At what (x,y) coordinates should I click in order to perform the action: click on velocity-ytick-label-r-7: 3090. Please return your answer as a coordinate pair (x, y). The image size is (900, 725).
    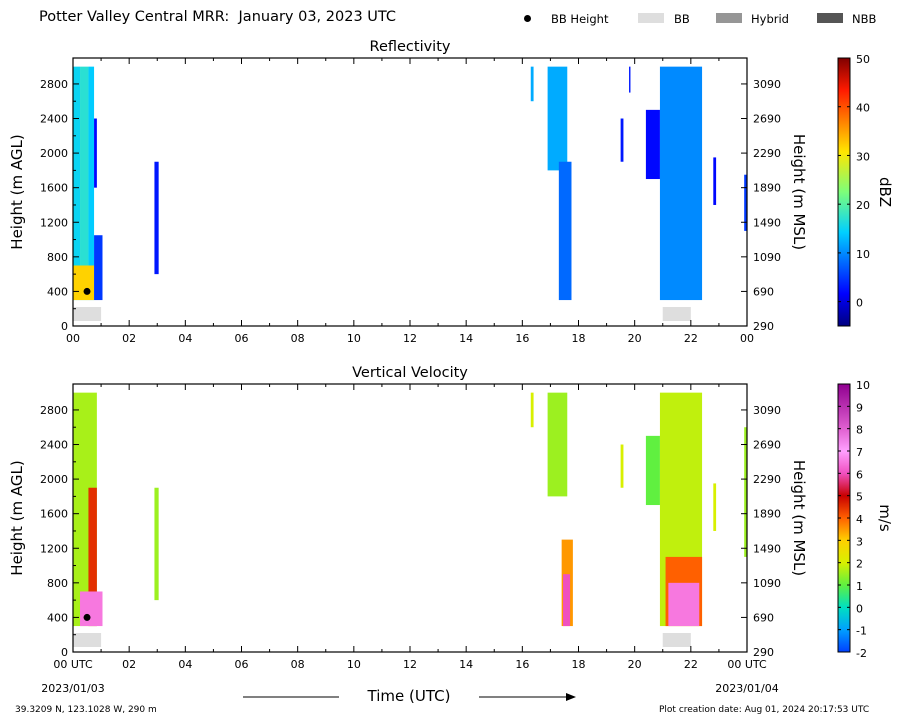
    Looking at the image, I should click on (767, 410).